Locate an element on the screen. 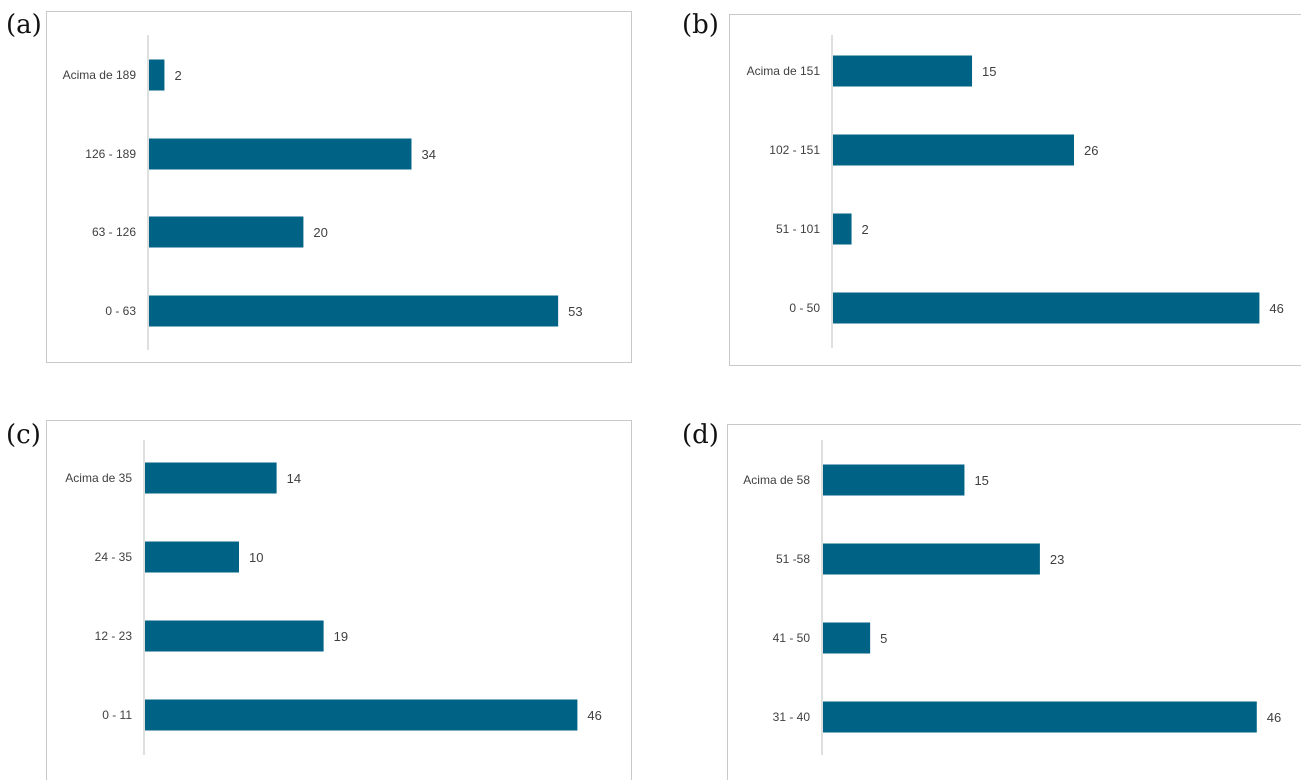 This screenshot has width=1301, height=780. panel-c-tag: (c) is located at coordinates (23, 435).